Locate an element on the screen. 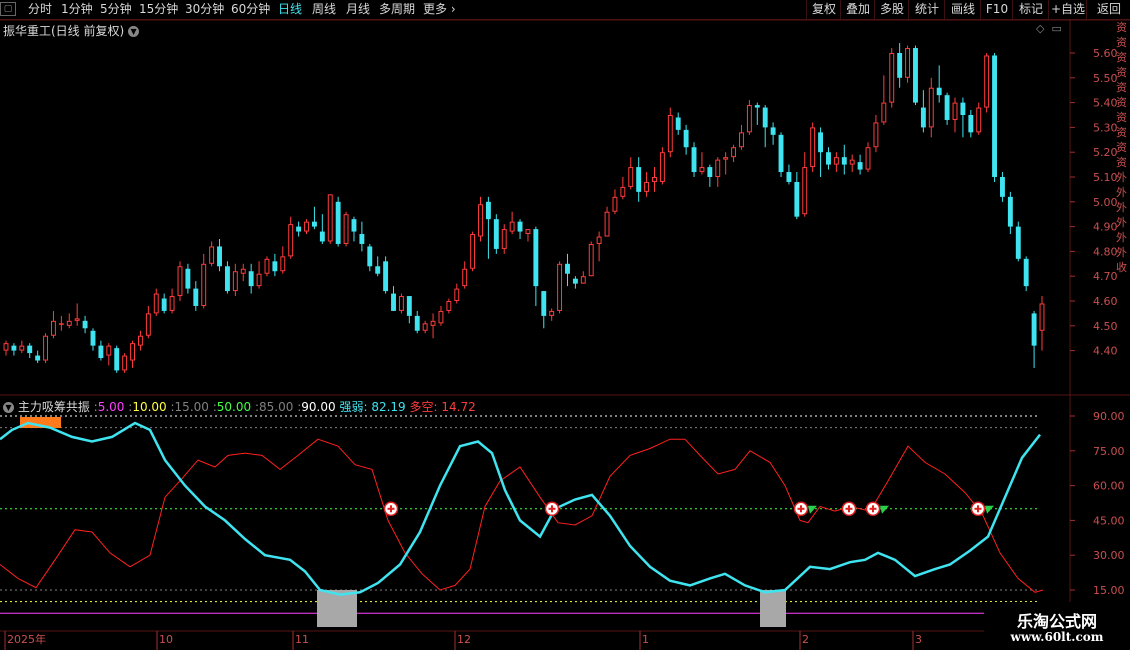 The height and width of the screenshot is (650, 1130). window-menu-icon: ▢ is located at coordinates (8, 9).